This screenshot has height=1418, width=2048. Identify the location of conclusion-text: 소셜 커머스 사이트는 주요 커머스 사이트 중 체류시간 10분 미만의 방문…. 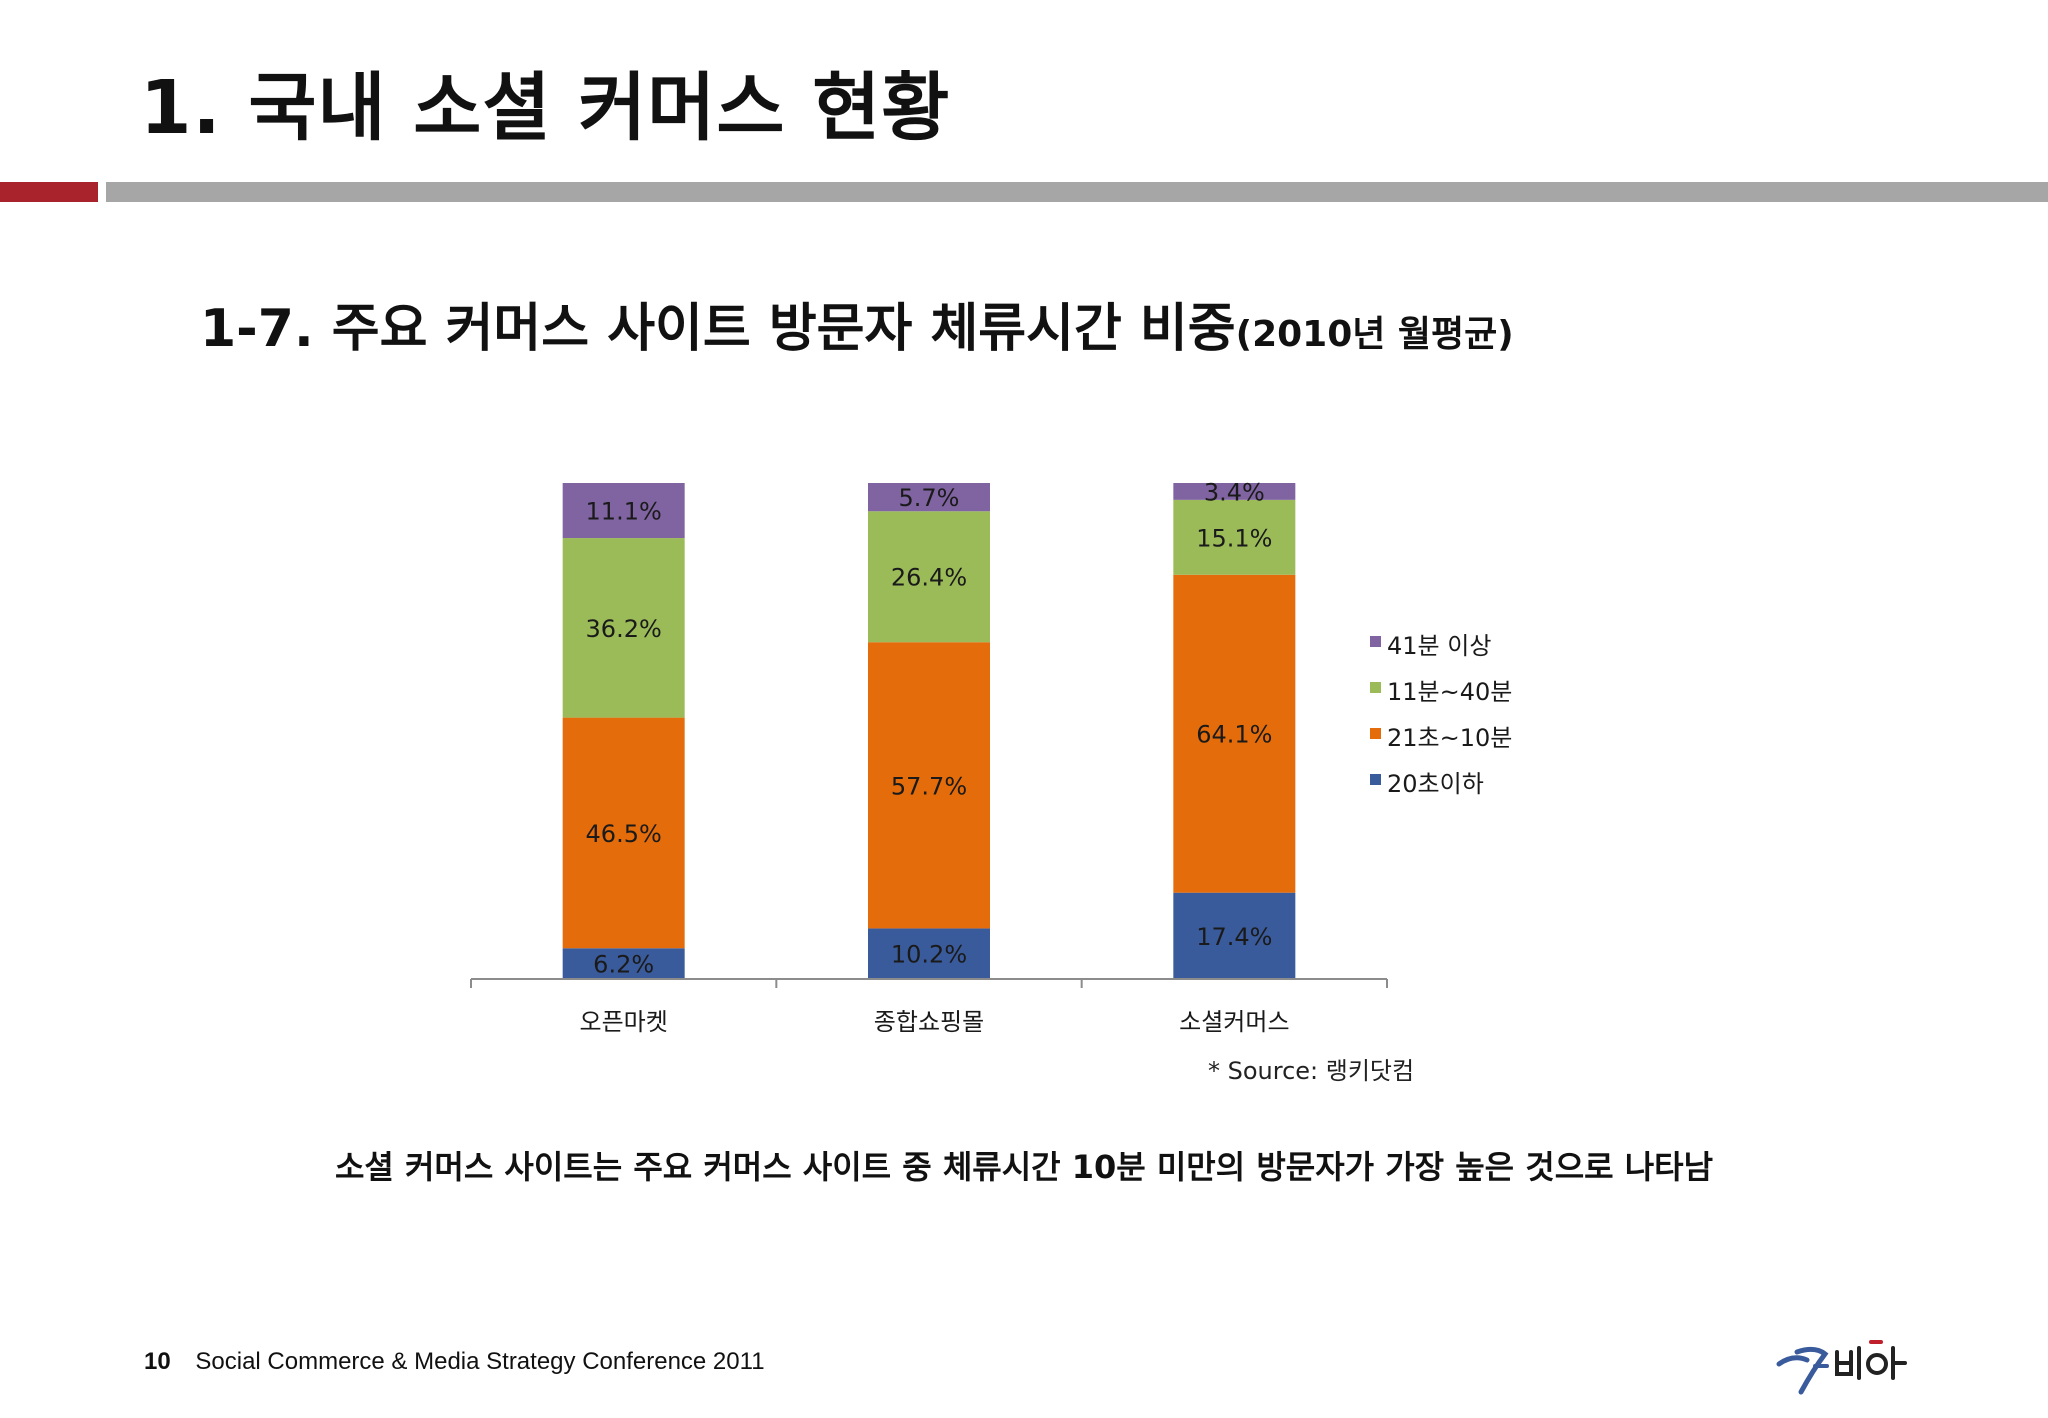
(1024, 1167).